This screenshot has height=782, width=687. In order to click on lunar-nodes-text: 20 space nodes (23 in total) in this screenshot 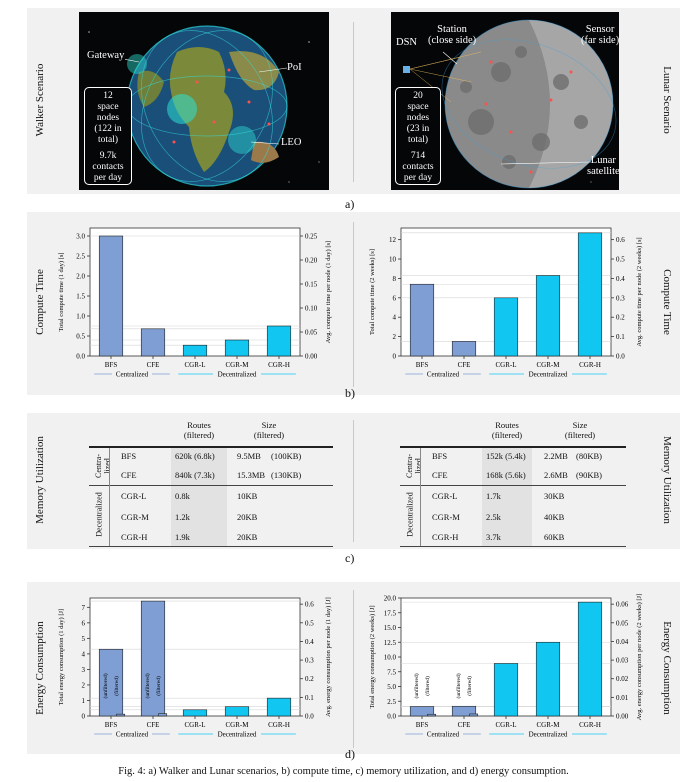, I will do `click(418, 118)`.